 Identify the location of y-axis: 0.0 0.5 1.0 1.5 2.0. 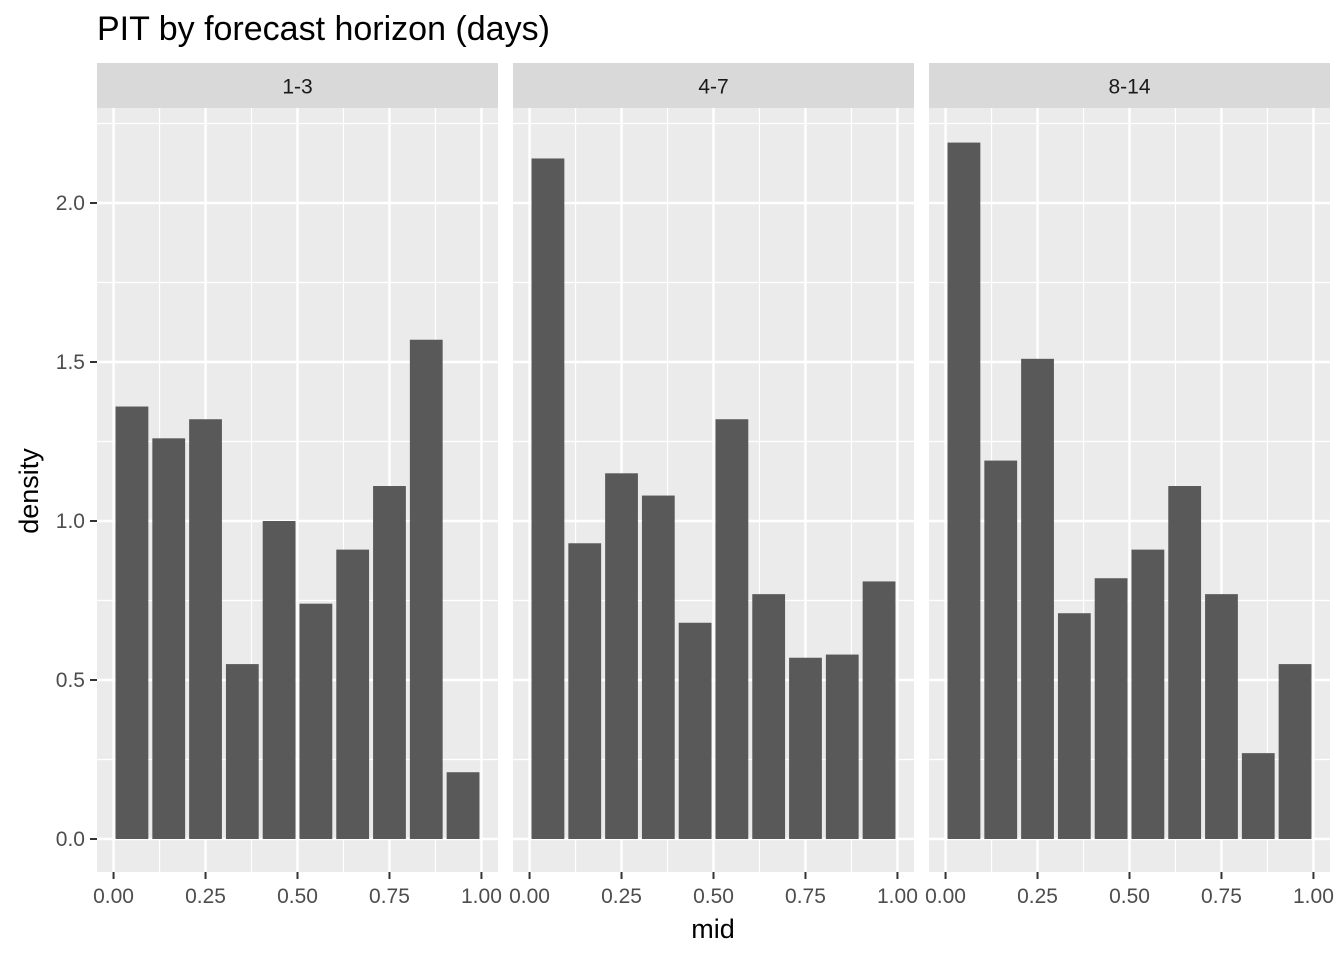
(76, 521).